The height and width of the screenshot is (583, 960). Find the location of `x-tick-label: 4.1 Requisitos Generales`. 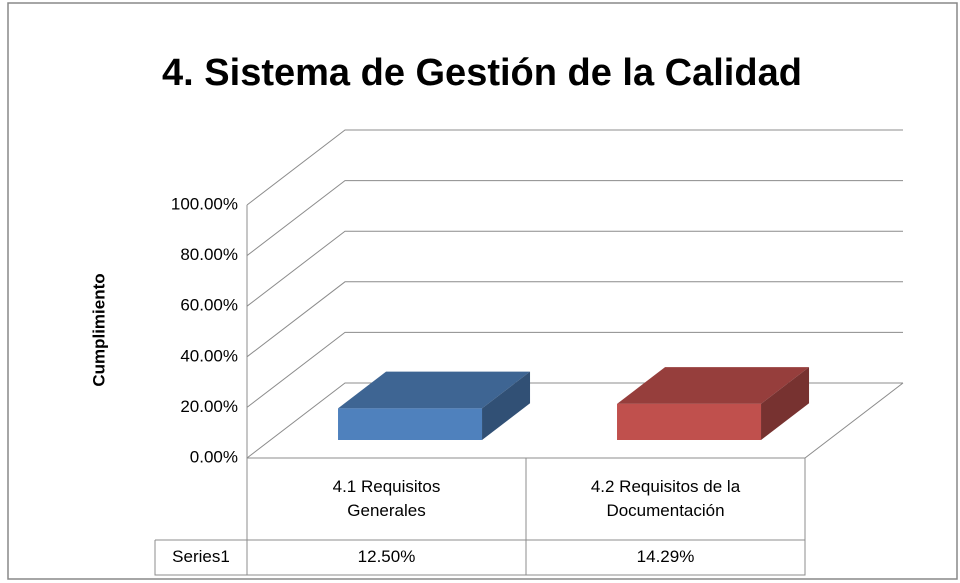

x-tick-label: 4.1 Requisitos Generales is located at coordinates (386, 498).